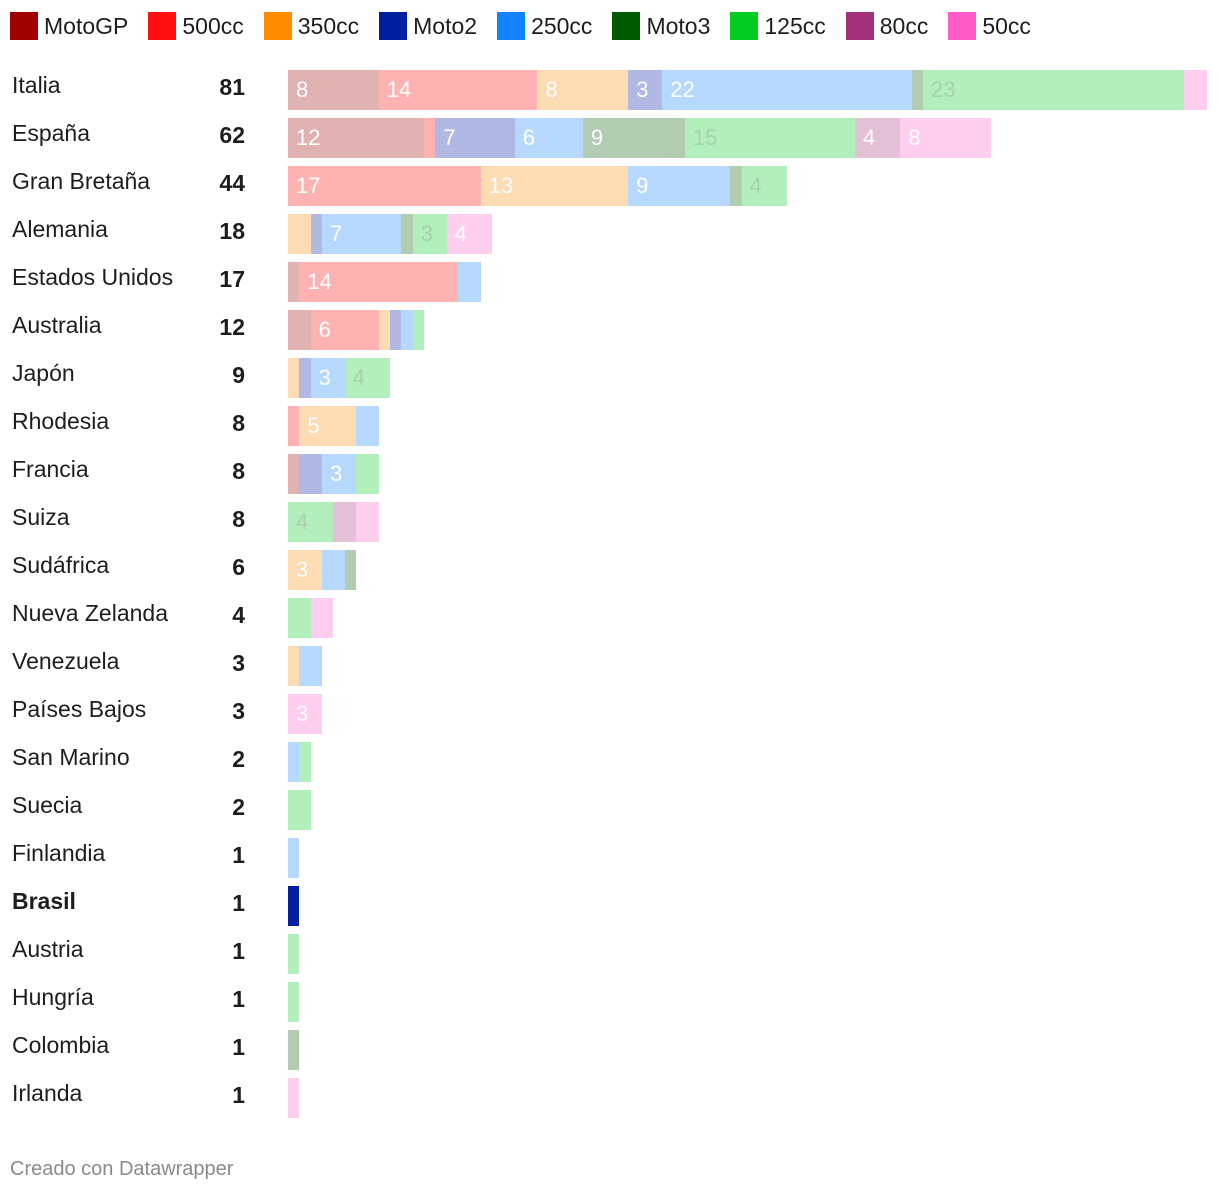 The width and height of the screenshot is (1220, 1194). Describe the element at coordinates (769, 138) in the screenshot. I see `bar-segment-125cc: 15` at that location.